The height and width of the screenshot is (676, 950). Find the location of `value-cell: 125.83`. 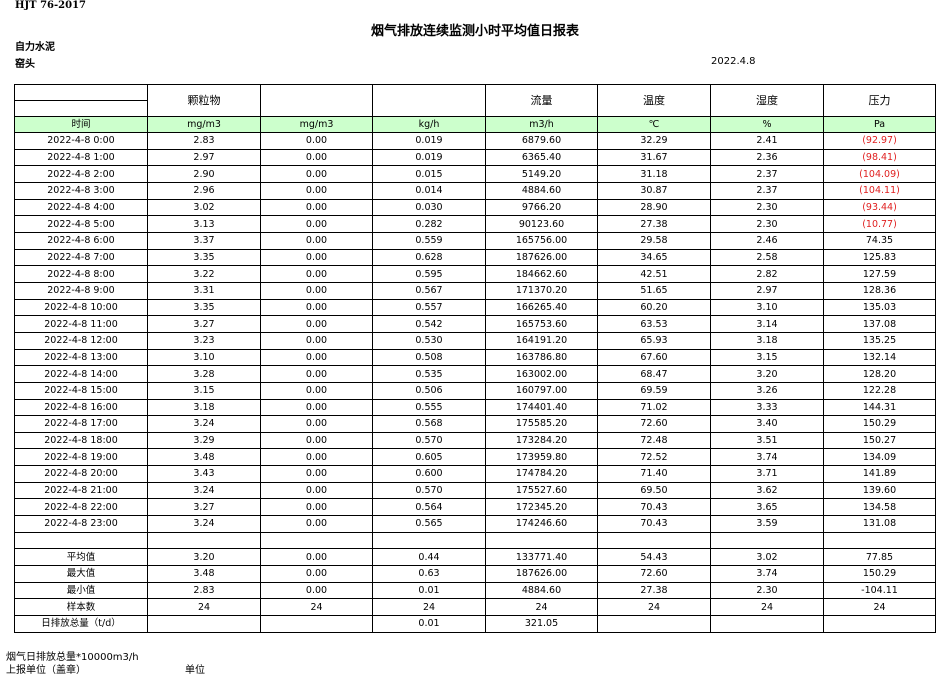

value-cell: 125.83 is located at coordinates (879, 257).